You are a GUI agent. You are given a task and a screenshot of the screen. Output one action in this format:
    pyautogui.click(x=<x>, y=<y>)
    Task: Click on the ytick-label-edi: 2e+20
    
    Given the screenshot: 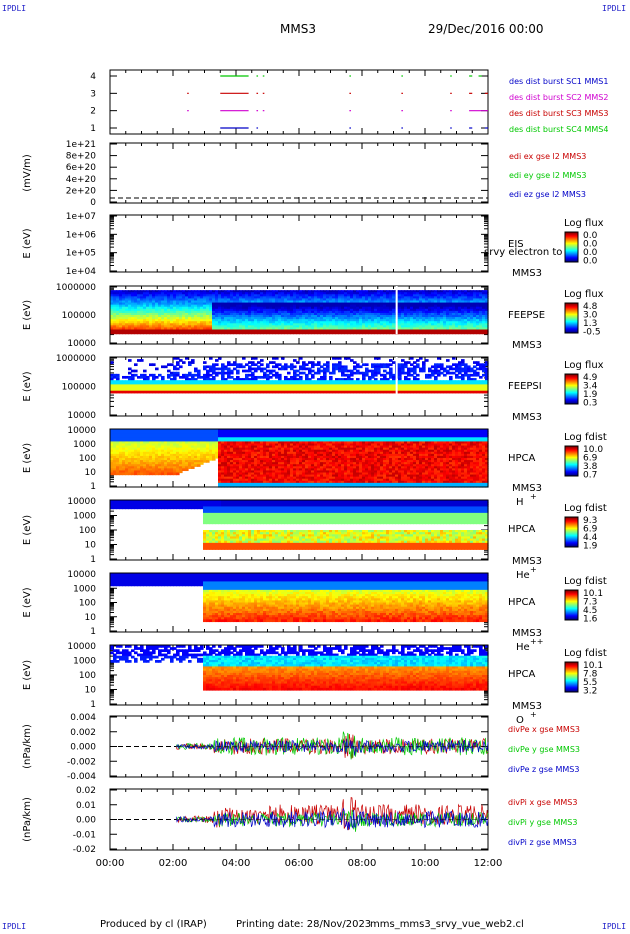 What is the action you would take?
    pyautogui.click(x=81, y=191)
    